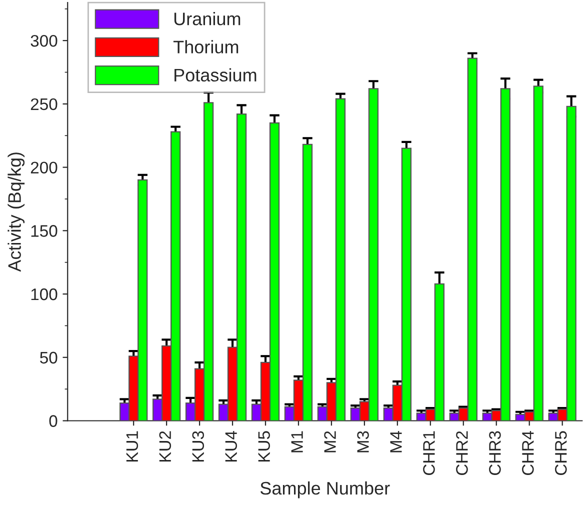 The height and width of the screenshot is (510, 588). What do you see at coordinates (231, 446) in the screenshot?
I see `x-tick-label: KU4` at bounding box center [231, 446].